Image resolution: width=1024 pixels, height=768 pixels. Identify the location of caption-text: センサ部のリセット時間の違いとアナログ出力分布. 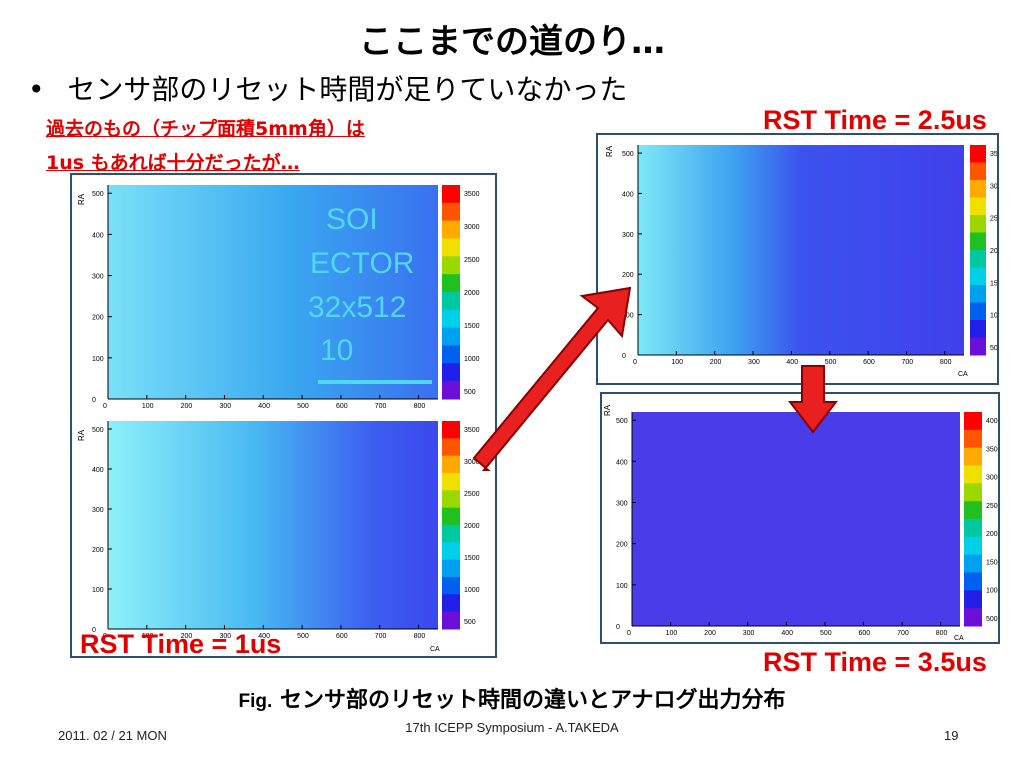
(532, 700).